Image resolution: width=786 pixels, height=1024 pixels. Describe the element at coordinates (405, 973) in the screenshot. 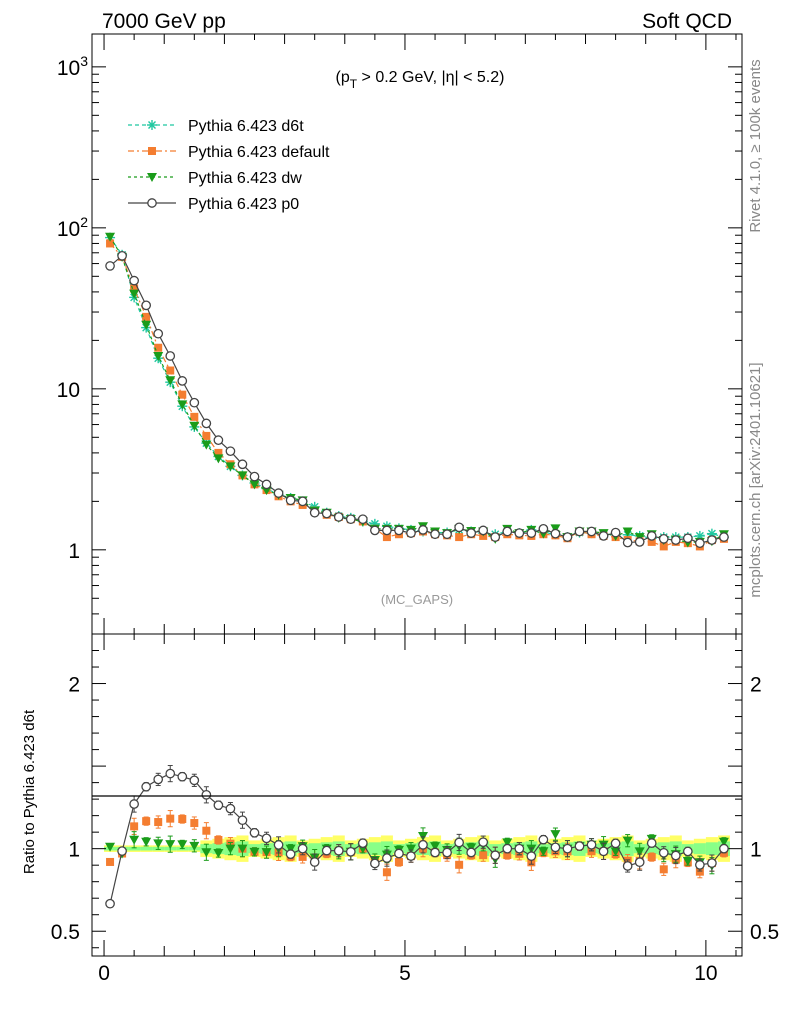

I see `x-tick-label: 5` at that location.